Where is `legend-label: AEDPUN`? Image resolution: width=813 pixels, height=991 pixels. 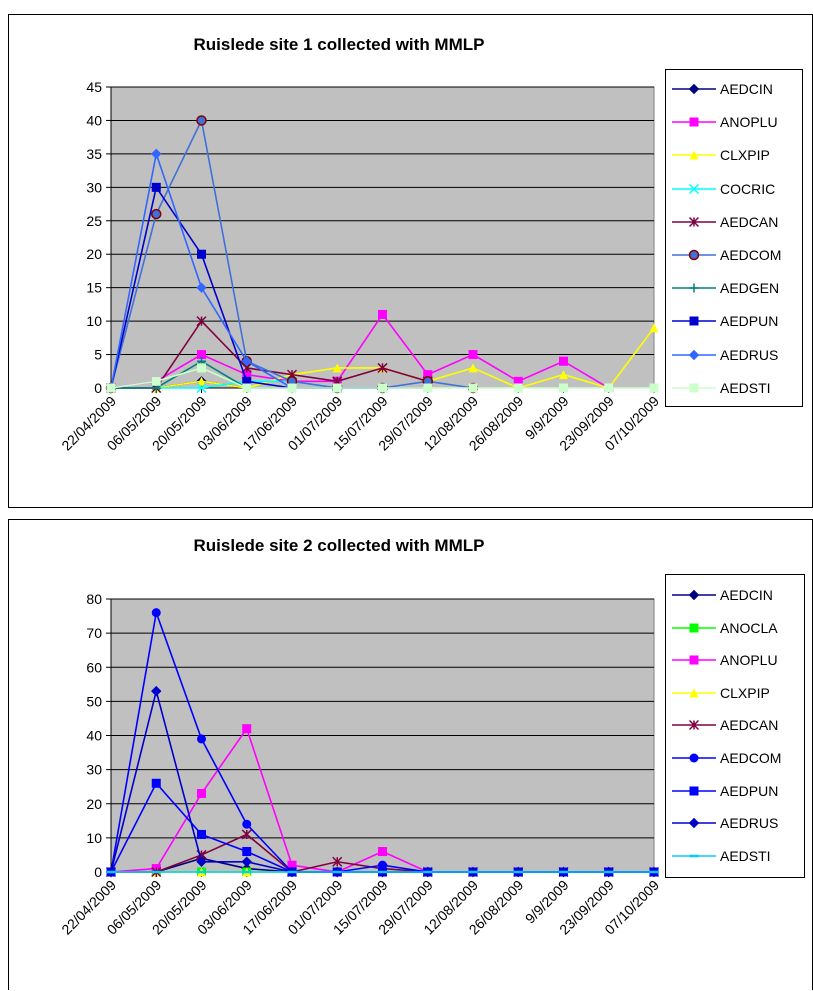 legend-label: AEDPUN is located at coordinates (749, 790).